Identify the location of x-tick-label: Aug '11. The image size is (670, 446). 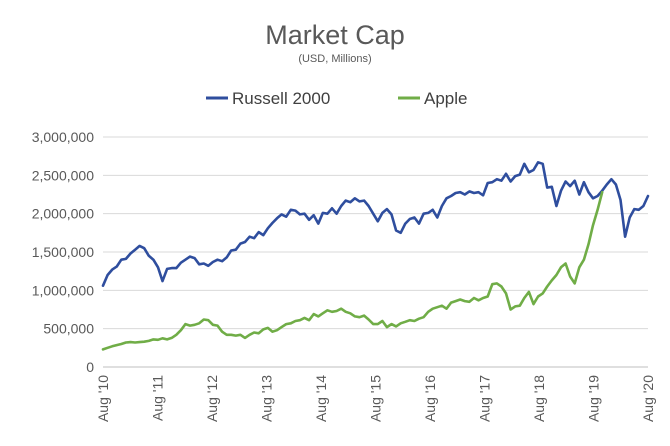
(158, 398).